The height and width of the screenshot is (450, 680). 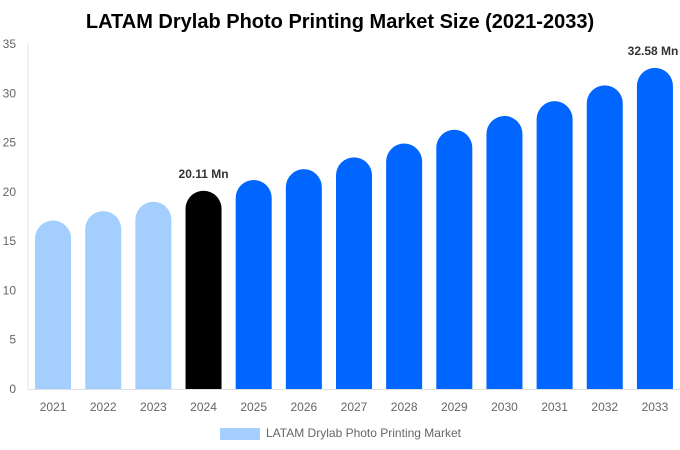 I want to click on legend: LATAM Drylab Photo Printing Market, so click(x=341, y=433).